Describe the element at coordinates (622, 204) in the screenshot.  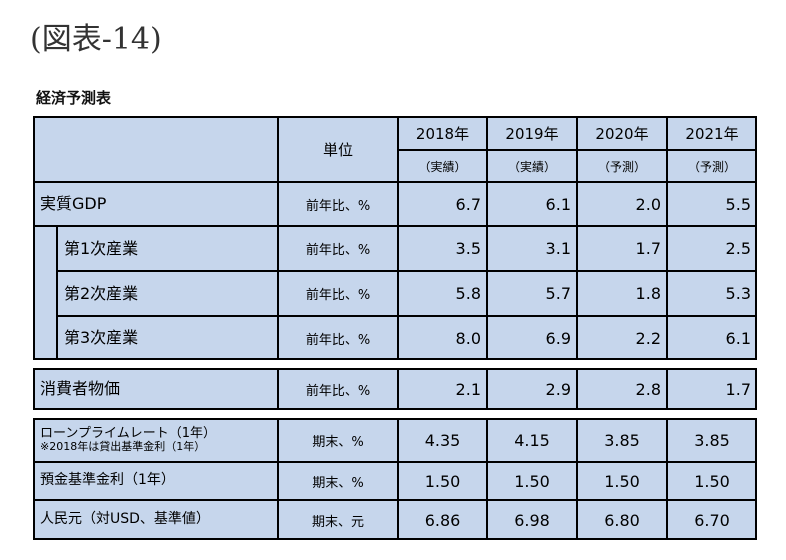
I see `value: 2.0` at that location.